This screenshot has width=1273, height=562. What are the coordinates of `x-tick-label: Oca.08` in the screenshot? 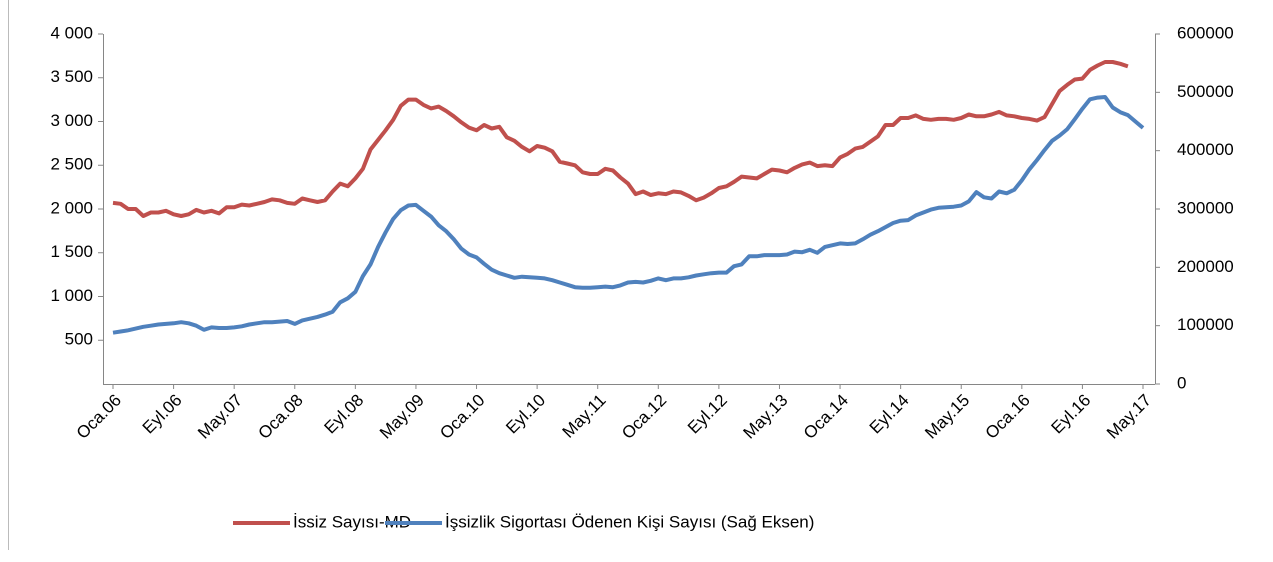 It's located at (281, 417).